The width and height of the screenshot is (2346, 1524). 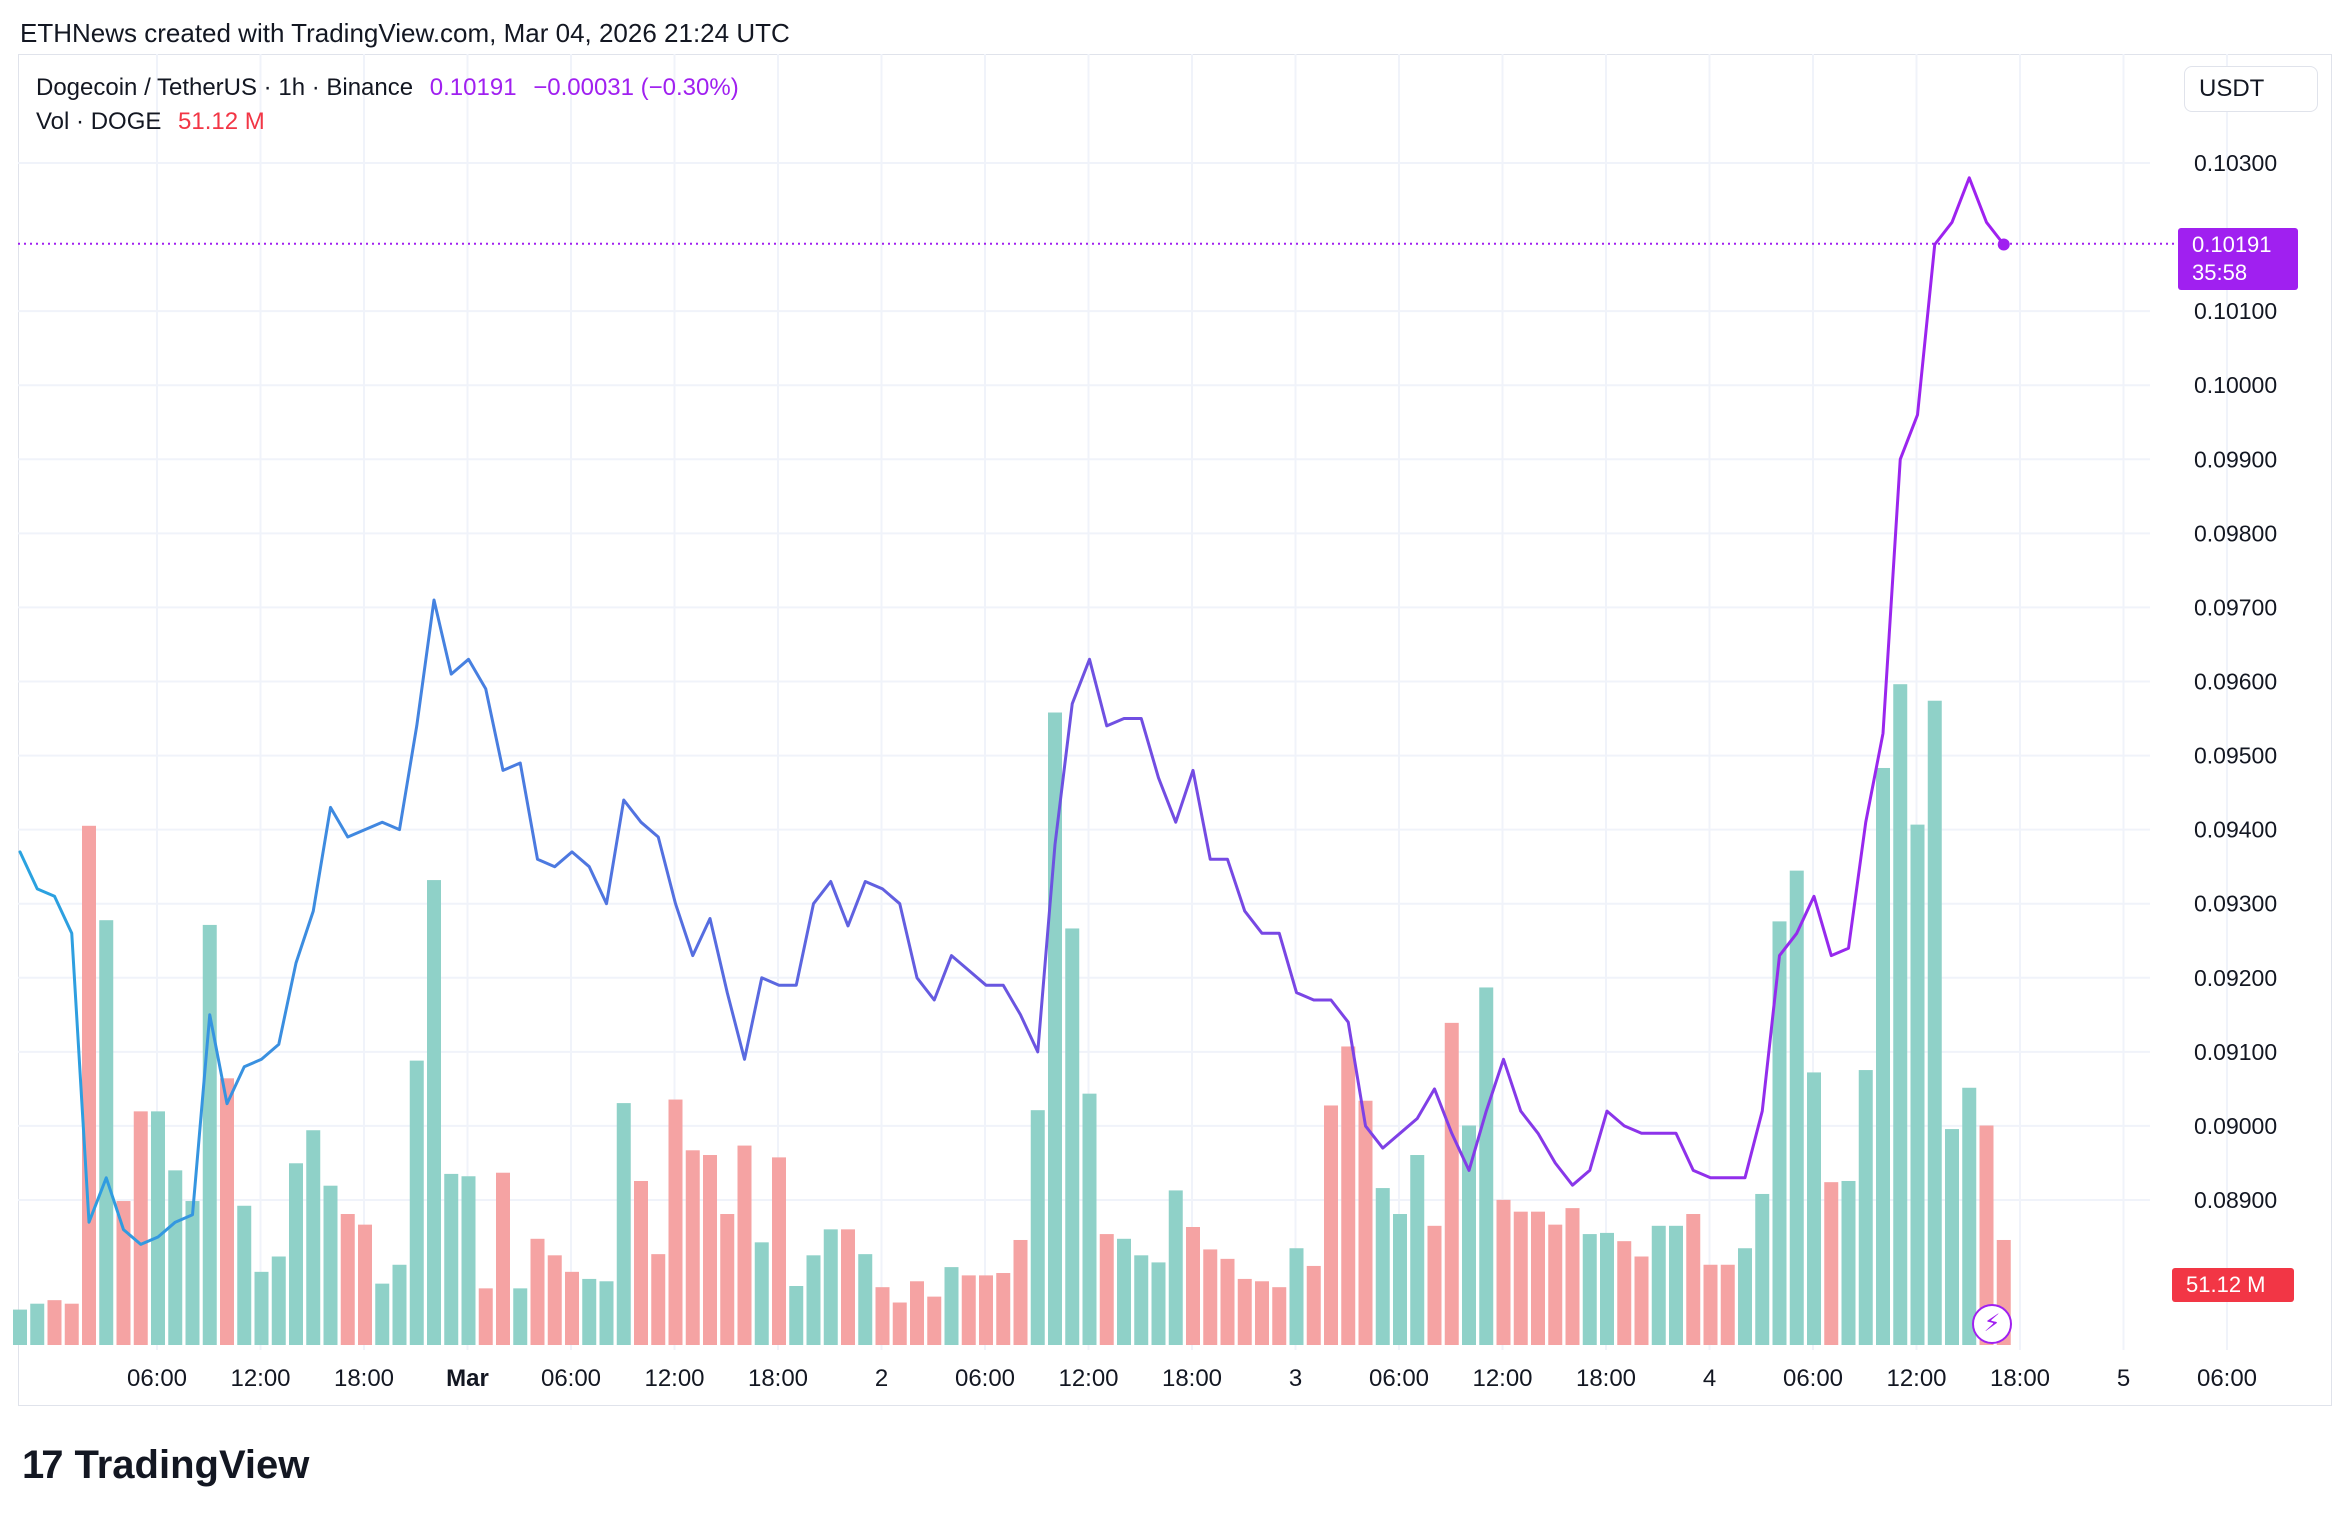 I want to click on last-price: 0.10191, so click(x=473, y=87).